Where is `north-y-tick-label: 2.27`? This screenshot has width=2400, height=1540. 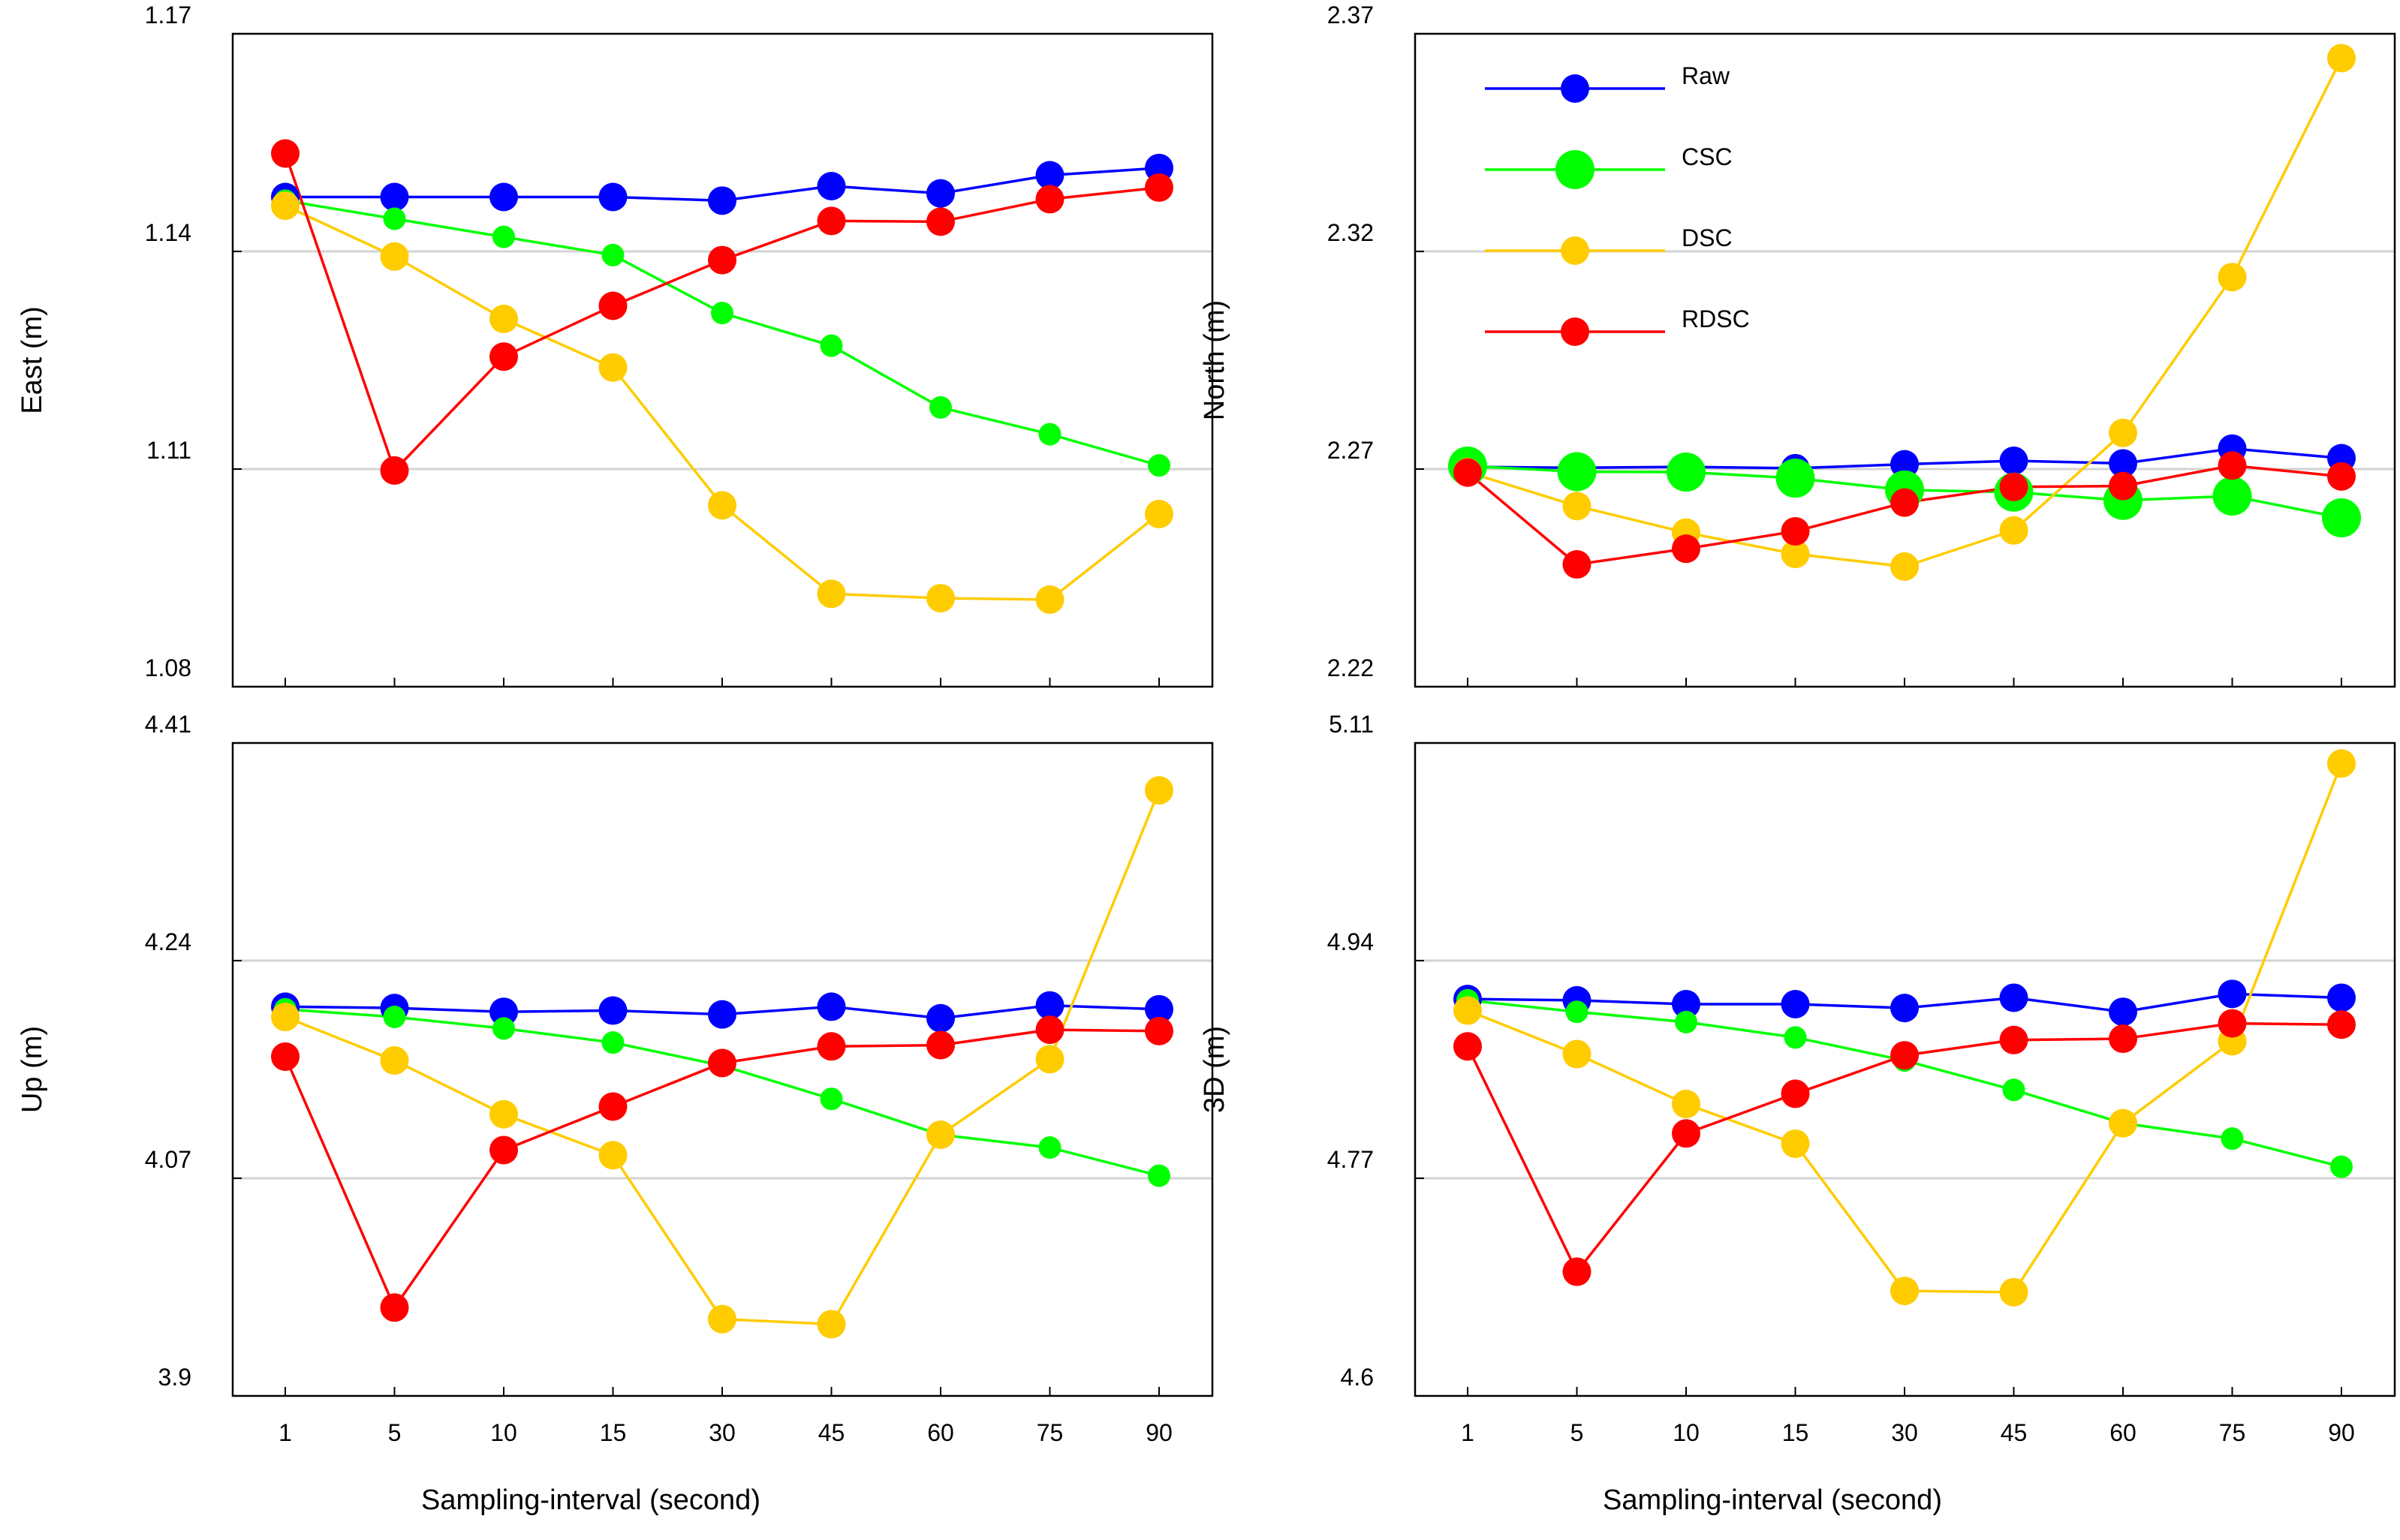
north-y-tick-label: 2.27 is located at coordinates (1350, 451).